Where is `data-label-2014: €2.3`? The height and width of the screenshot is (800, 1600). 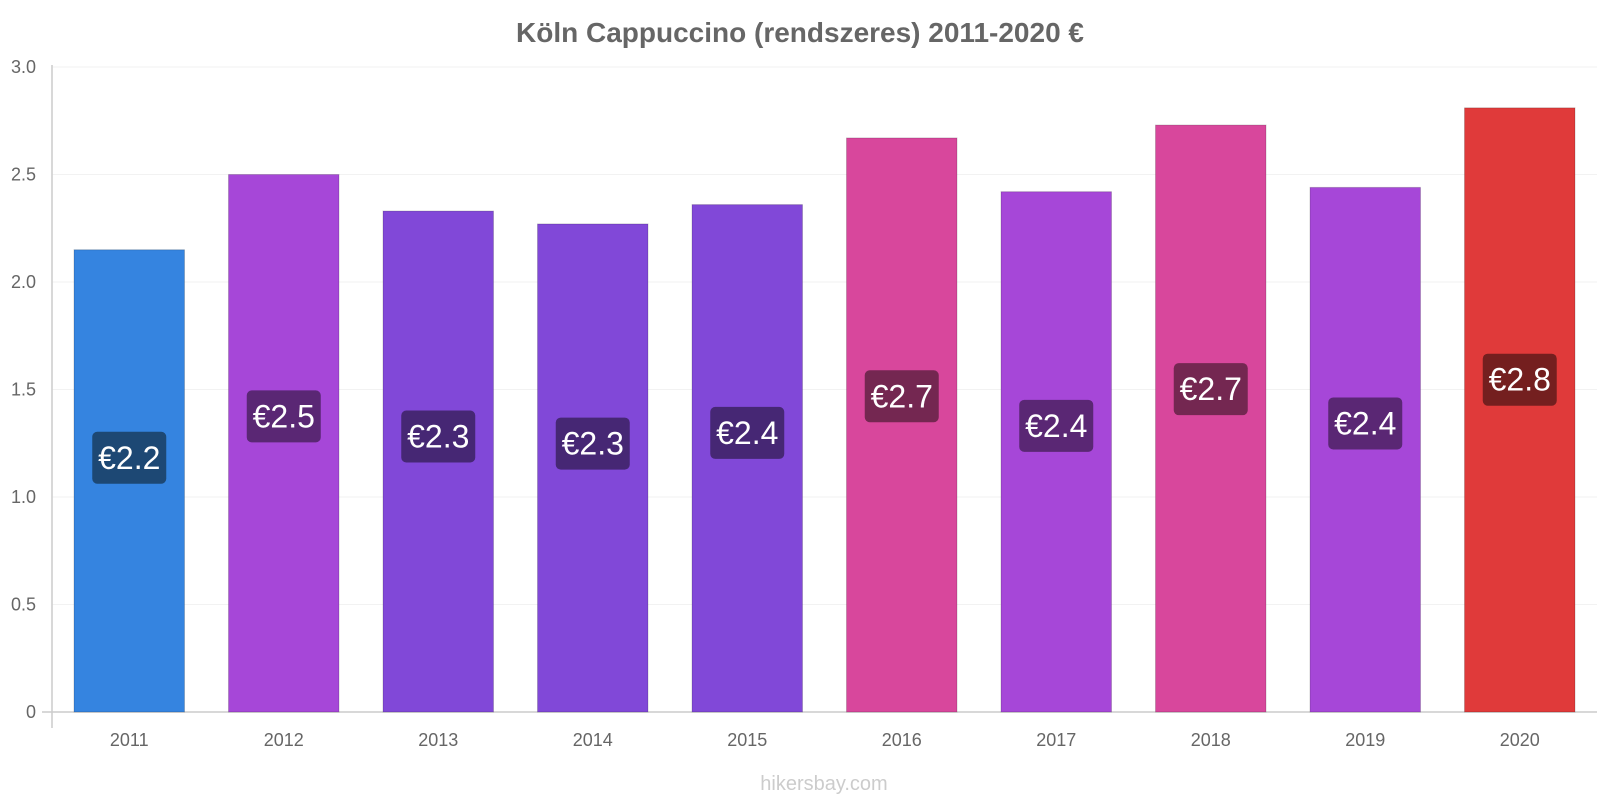 data-label-2014: €2.3 is located at coordinates (592, 443).